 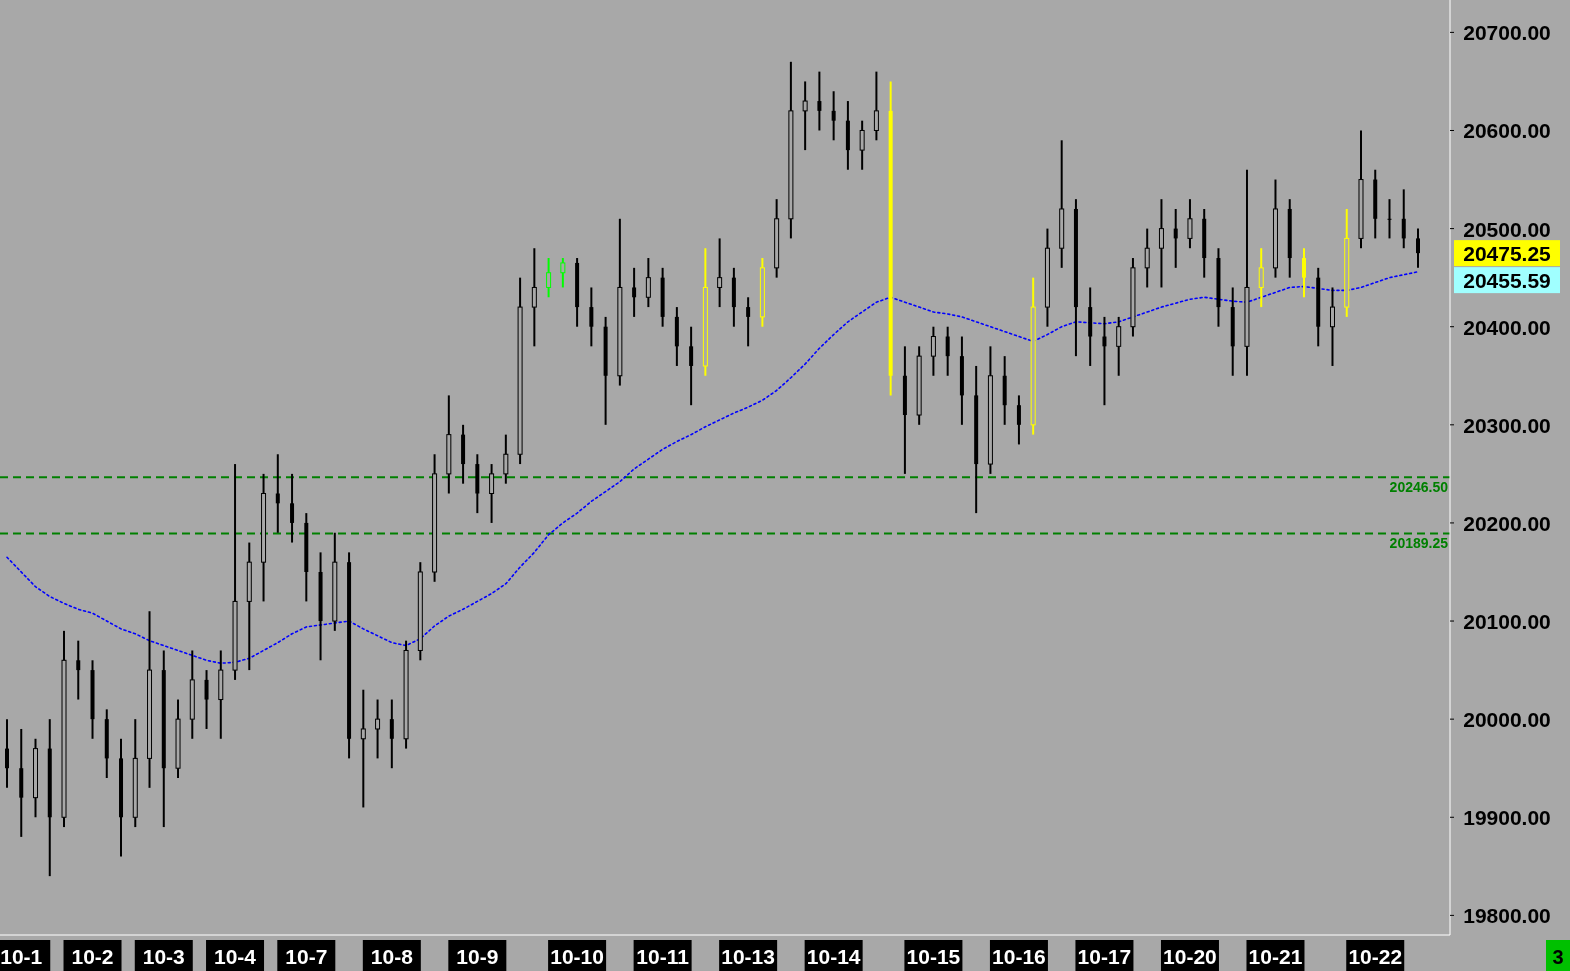 I want to click on x-tick-label: 10-20, so click(x=1190, y=956).